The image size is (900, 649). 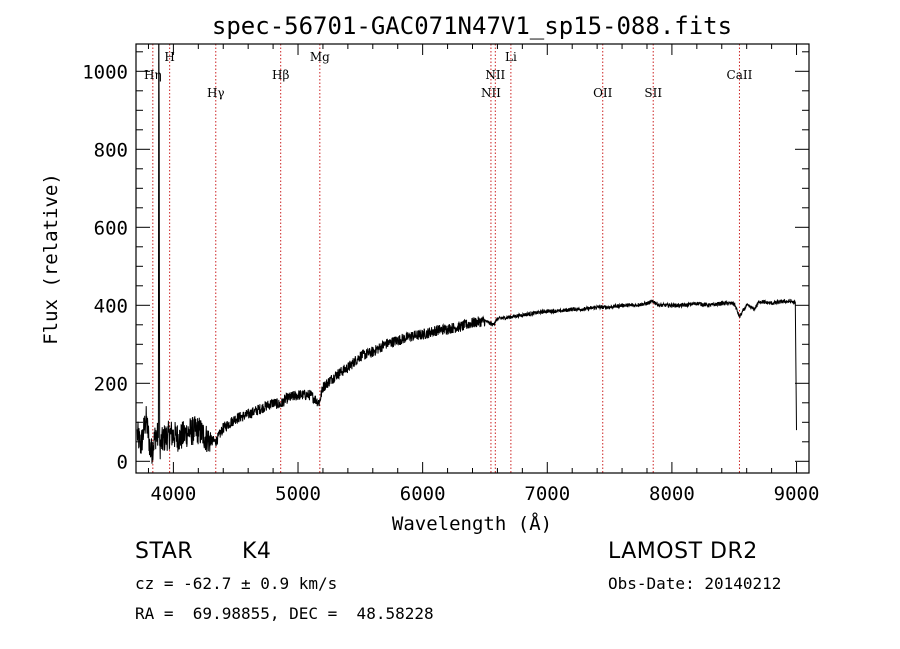 I want to click on line-marker-label: SII, so click(x=653, y=93).